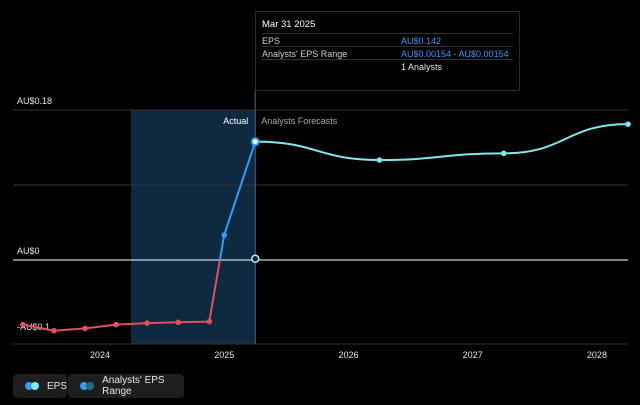  I want to click on x-axis-tick: 2025, so click(224, 355).